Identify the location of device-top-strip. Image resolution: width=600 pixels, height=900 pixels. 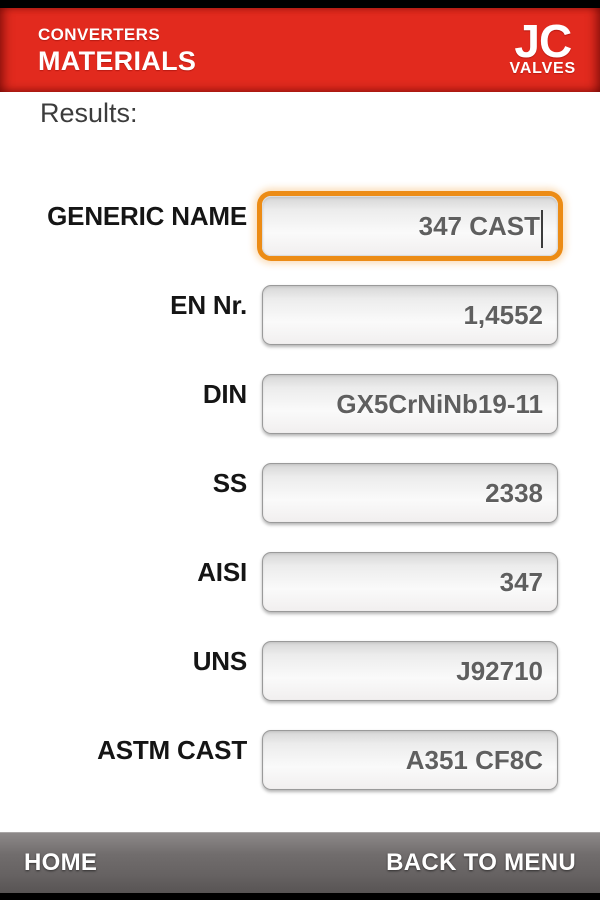
(300, 4).